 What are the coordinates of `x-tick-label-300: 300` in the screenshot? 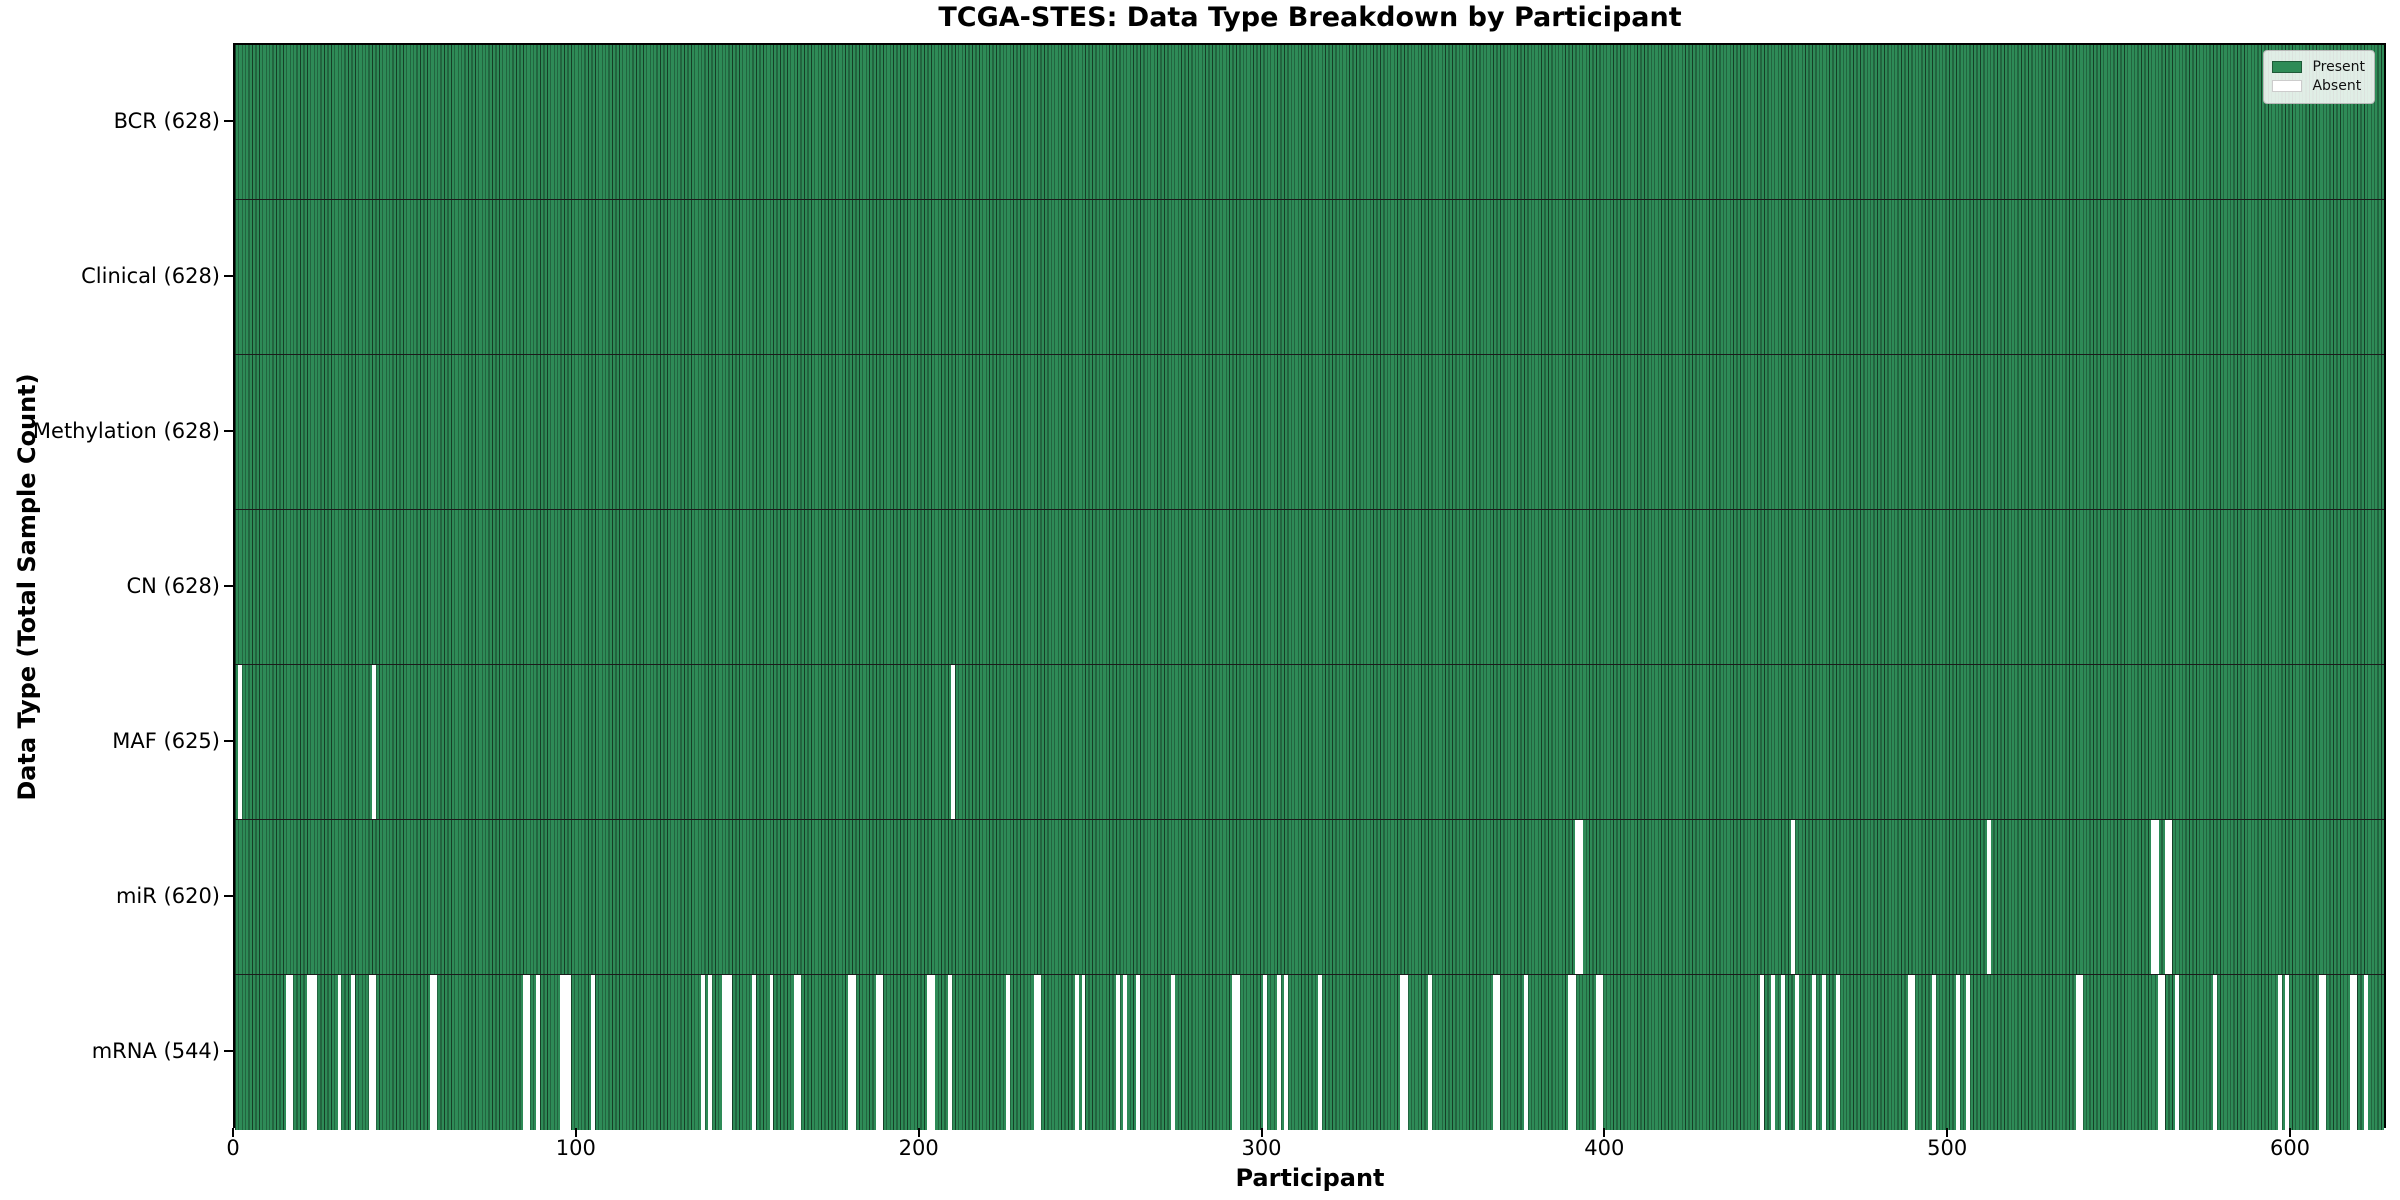 It's located at (1261, 1148).